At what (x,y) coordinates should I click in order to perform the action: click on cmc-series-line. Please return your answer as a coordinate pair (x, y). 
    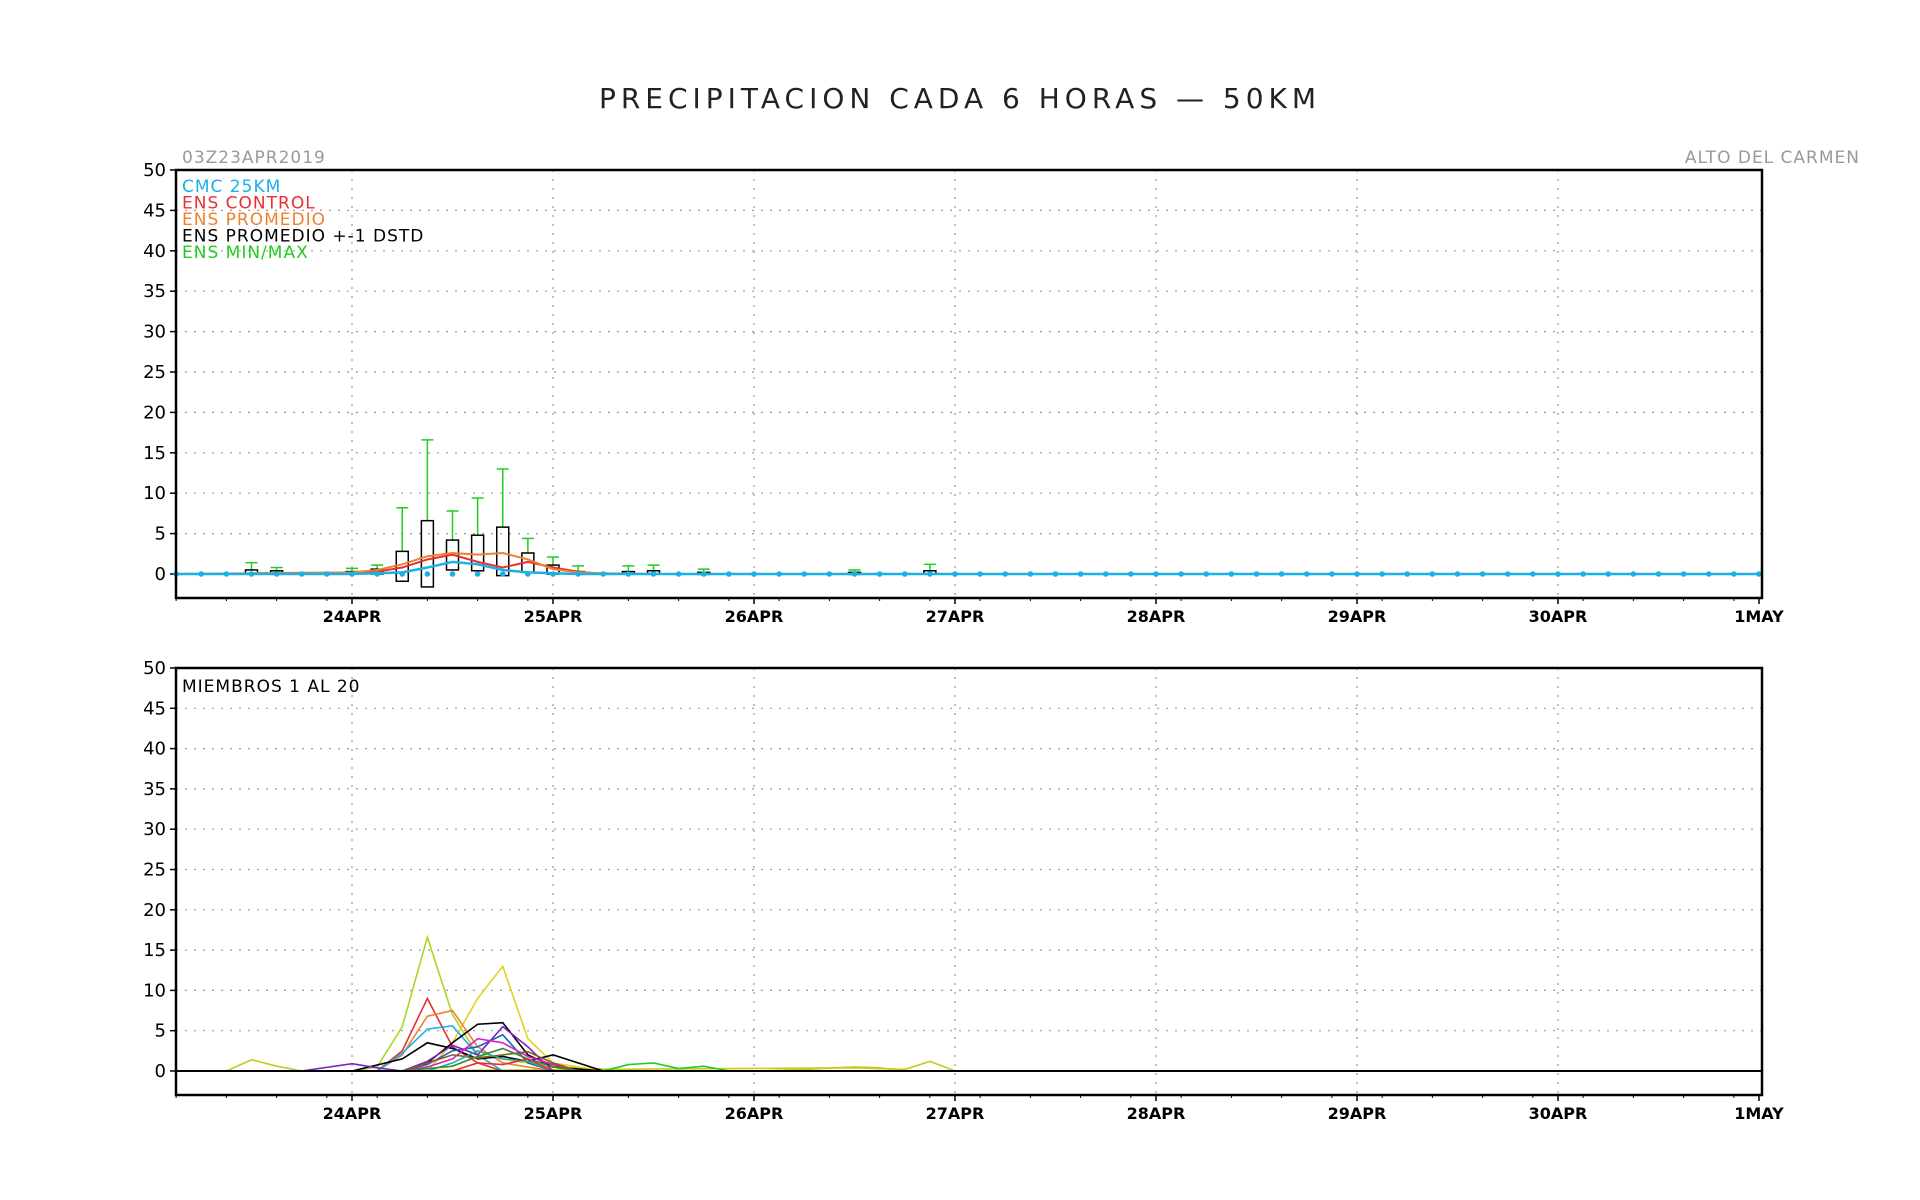
    Looking at the image, I should click on (967, 568).